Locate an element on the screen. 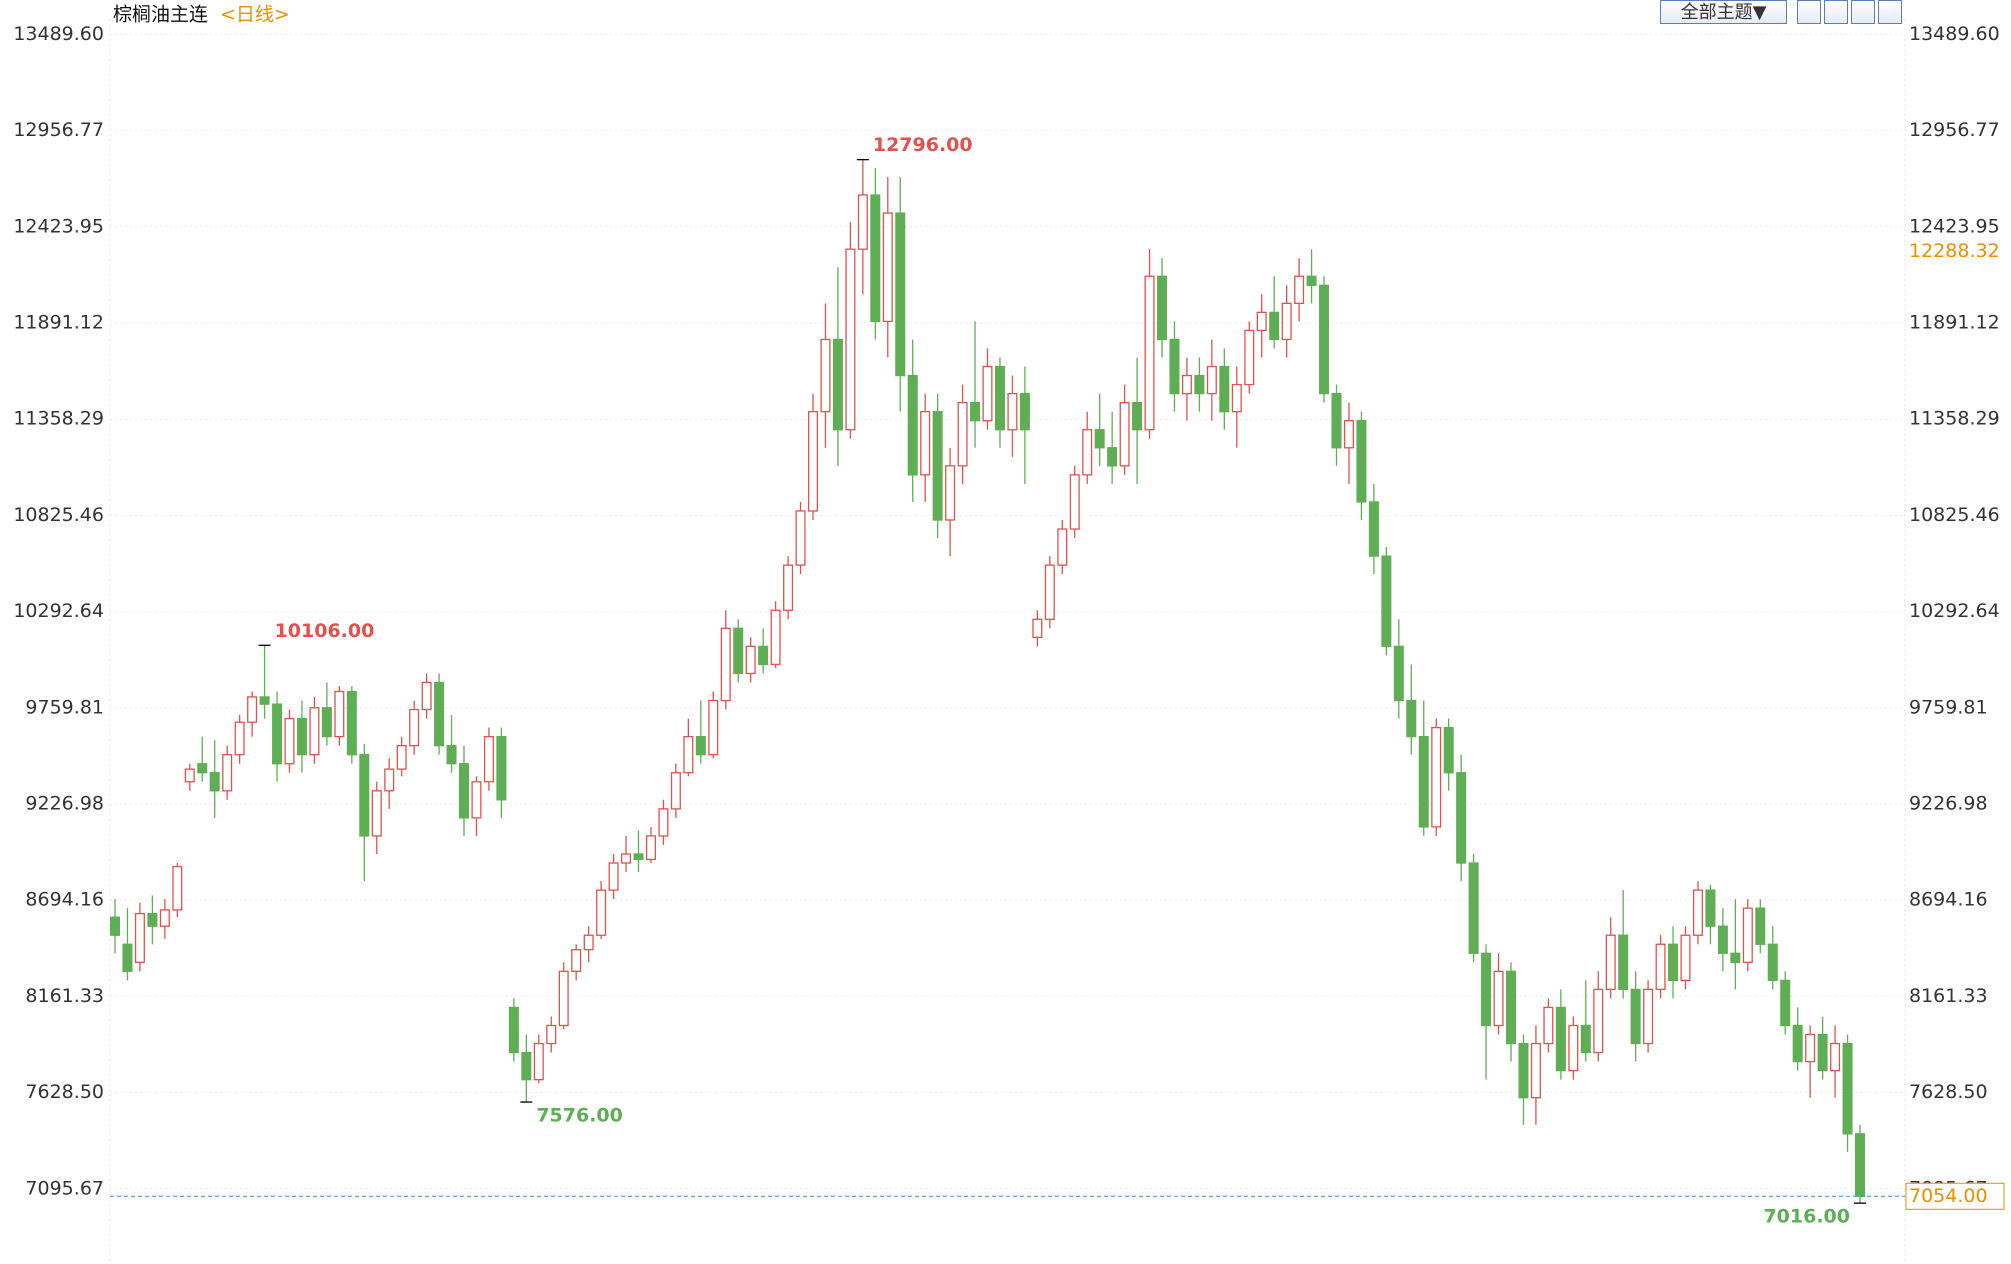 This screenshot has width=2011, height=1264. y-tick-label-right: 9759.81 is located at coordinates (1948, 707).